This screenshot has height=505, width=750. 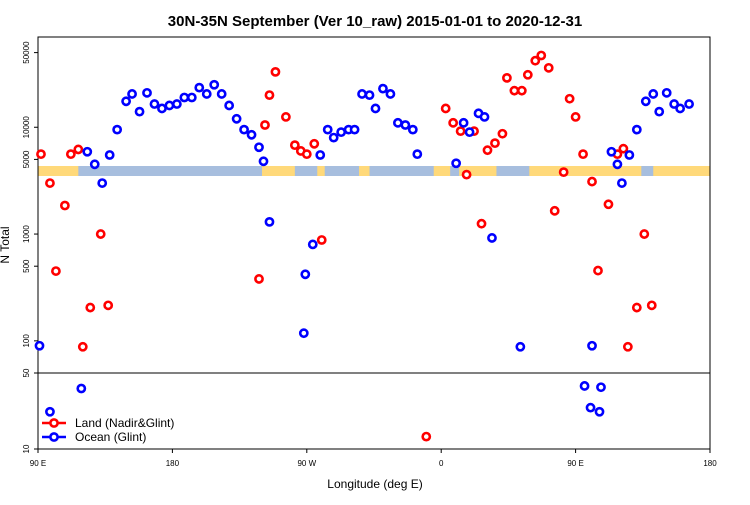 I want to click on x-tick-label: 180, so click(x=710, y=463).